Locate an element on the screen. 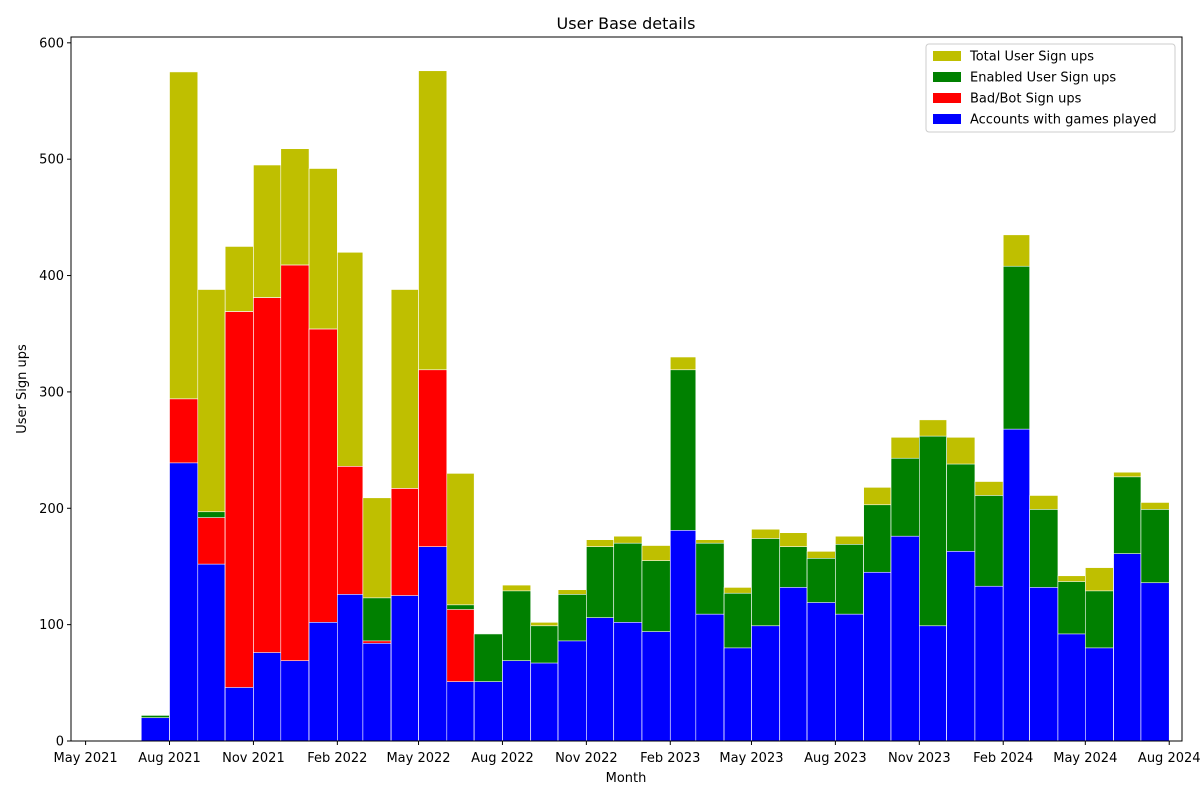  y-tick-label: 600 is located at coordinates (51, 43).